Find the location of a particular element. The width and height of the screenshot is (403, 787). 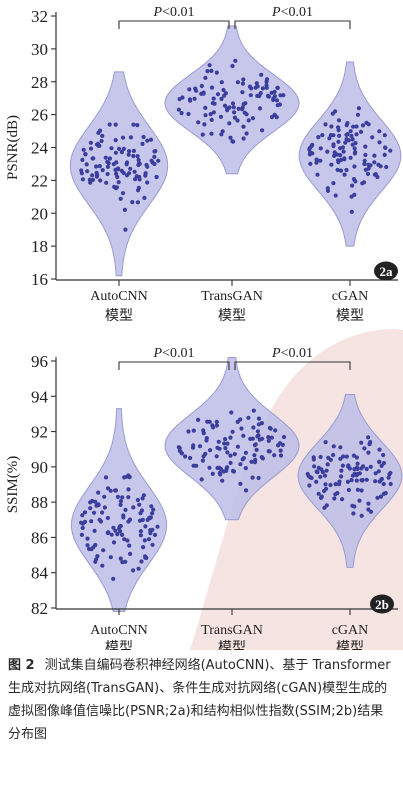

significance-label: P<0.01 is located at coordinates (292, 12).